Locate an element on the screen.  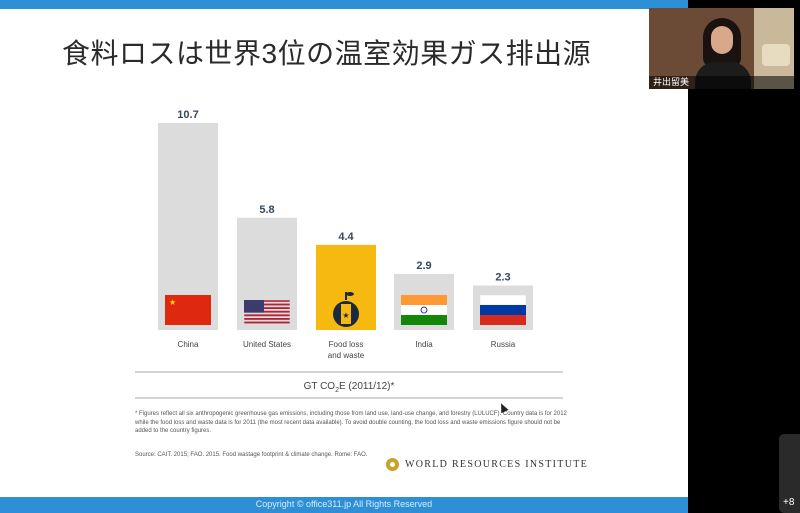
publisher-logo: WORLD RESOURCES INSTITUTE is located at coordinates (487, 464).